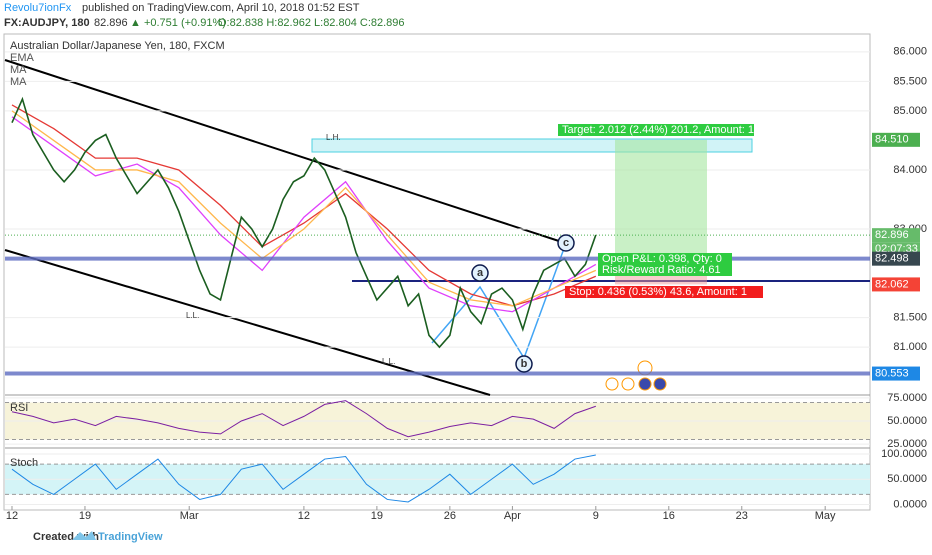 The image size is (932, 555). What do you see at coordinates (178, 23) in the screenshot?
I see `change: ▲ +0.751 (+0.91%)` at bounding box center [178, 23].